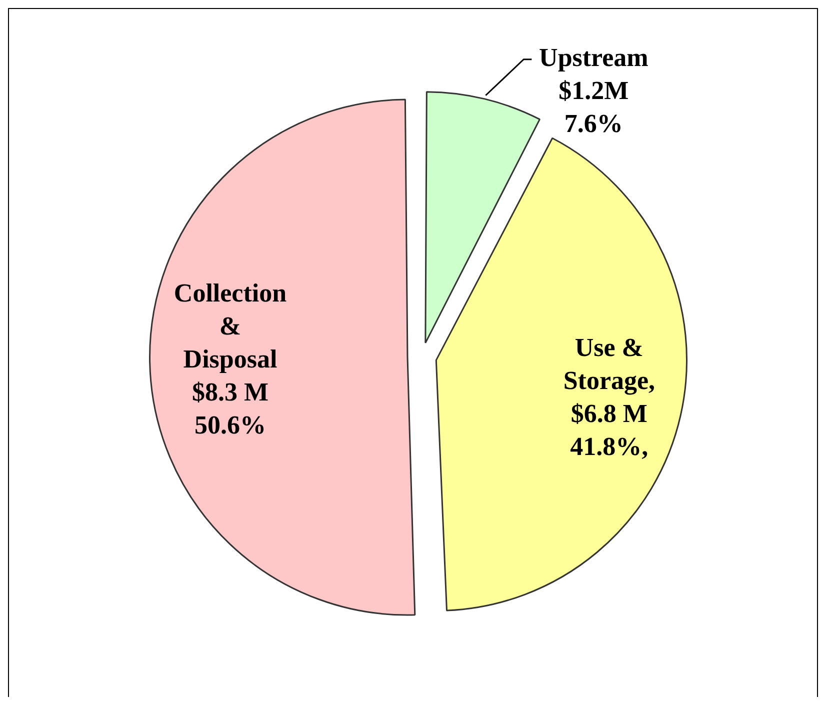 This screenshot has height=706, width=826. I want to click on slice-label: Collection & Disposal, so click(231, 326).